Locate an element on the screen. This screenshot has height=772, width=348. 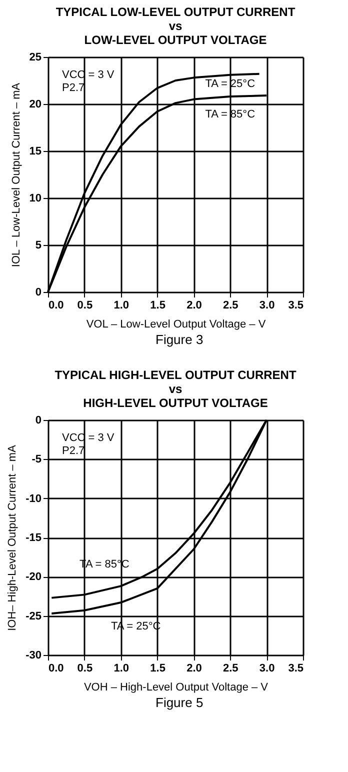
y-tick-label: -5 is located at coordinates (37, 460).